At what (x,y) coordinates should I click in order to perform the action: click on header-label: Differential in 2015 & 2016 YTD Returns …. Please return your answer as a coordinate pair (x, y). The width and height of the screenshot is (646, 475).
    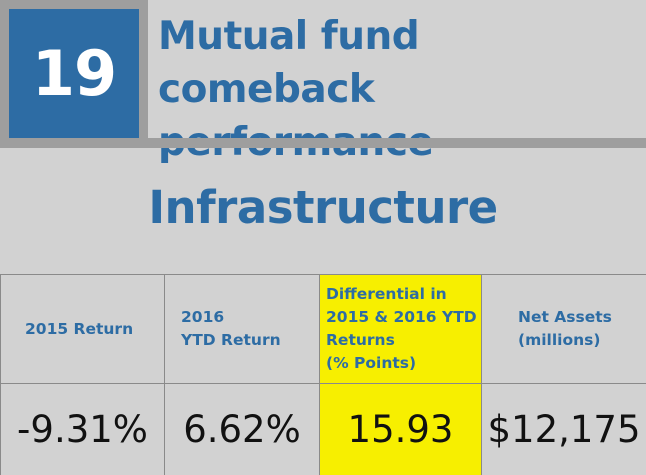
    Looking at the image, I should click on (401, 328).